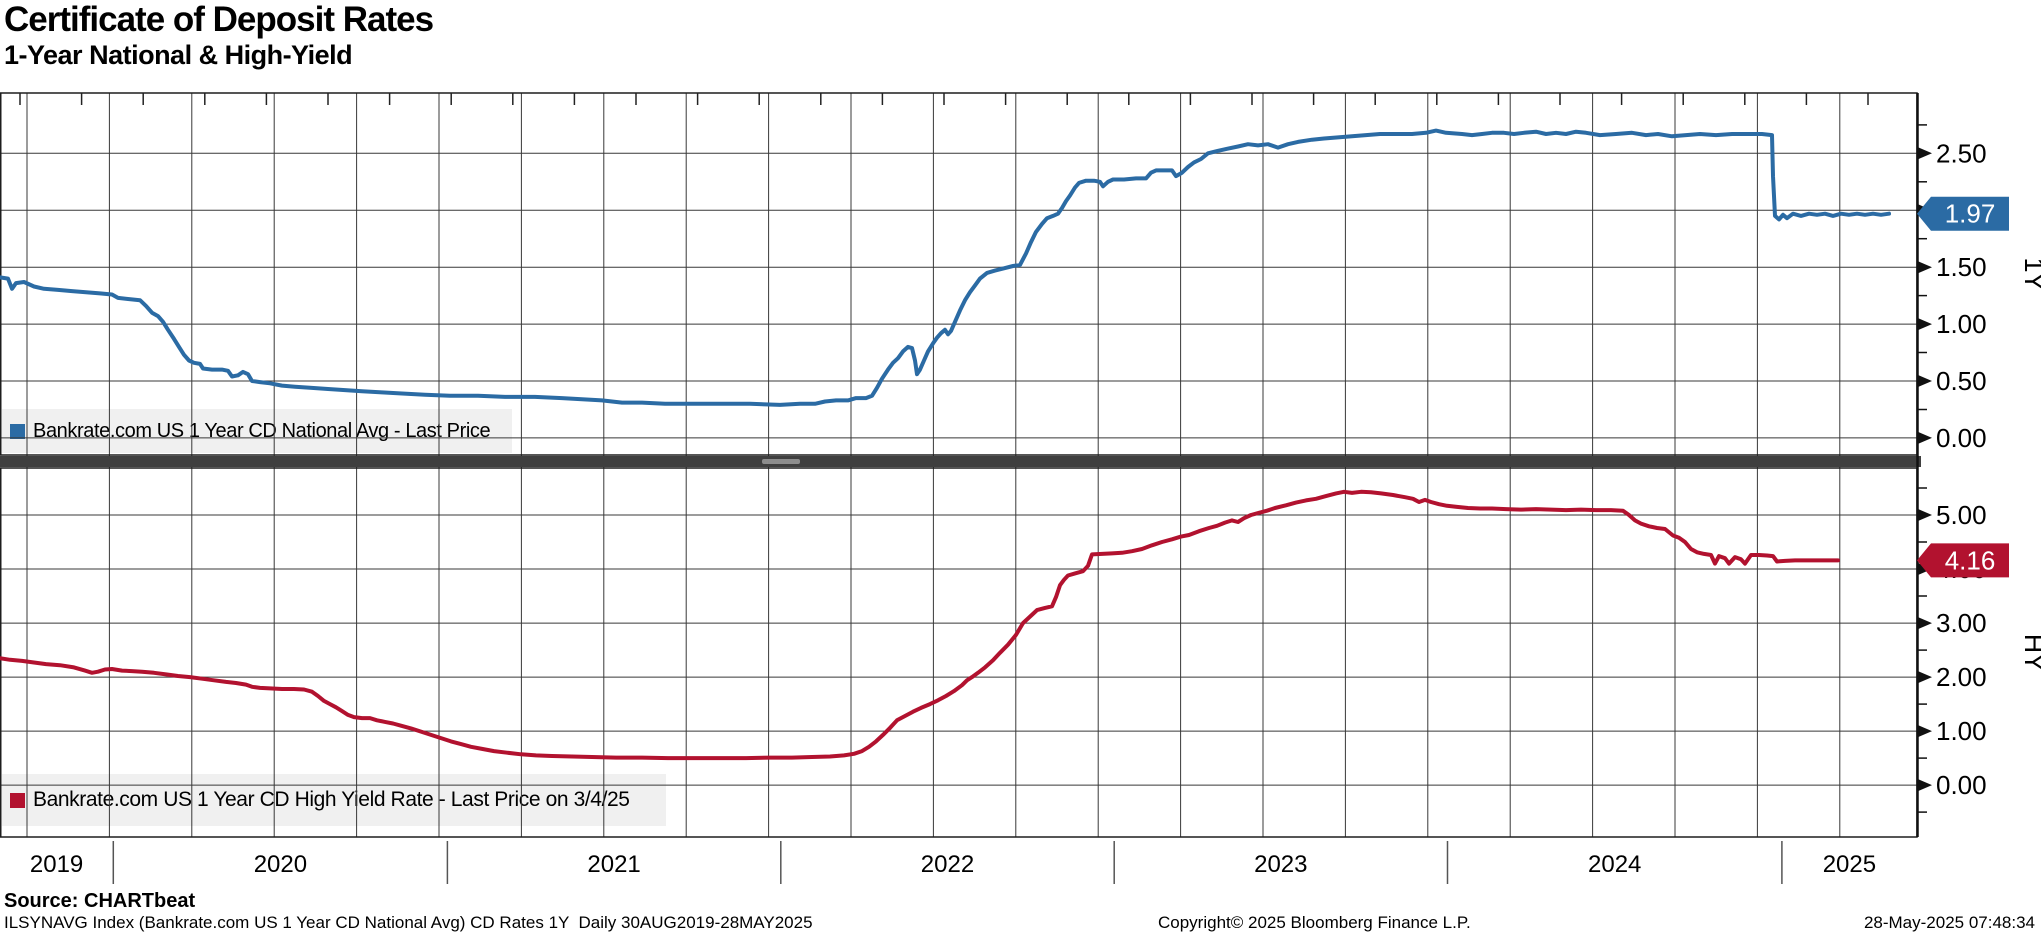  What do you see at coordinates (17, 431) in the screenshot?
I see `national-avg-swatch-icon` at bounding box center [17, 431].